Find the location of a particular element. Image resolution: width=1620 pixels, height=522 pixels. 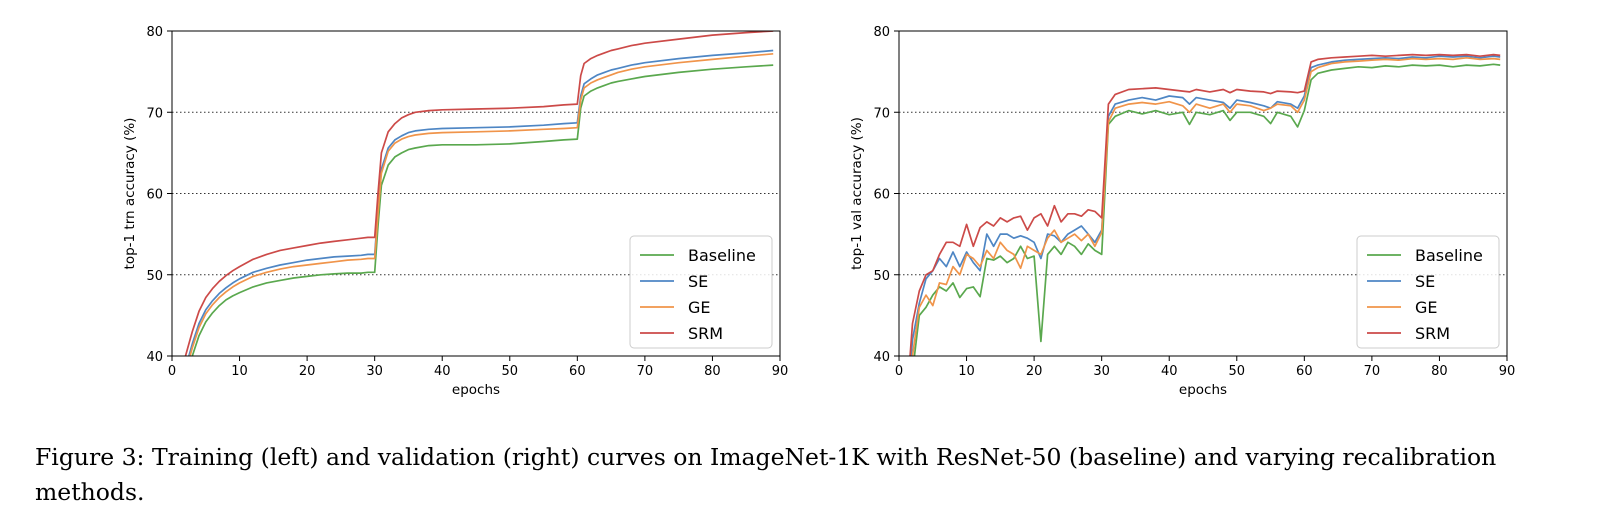

trn-xtick-label: 40 is located at coordinates (442, 371).